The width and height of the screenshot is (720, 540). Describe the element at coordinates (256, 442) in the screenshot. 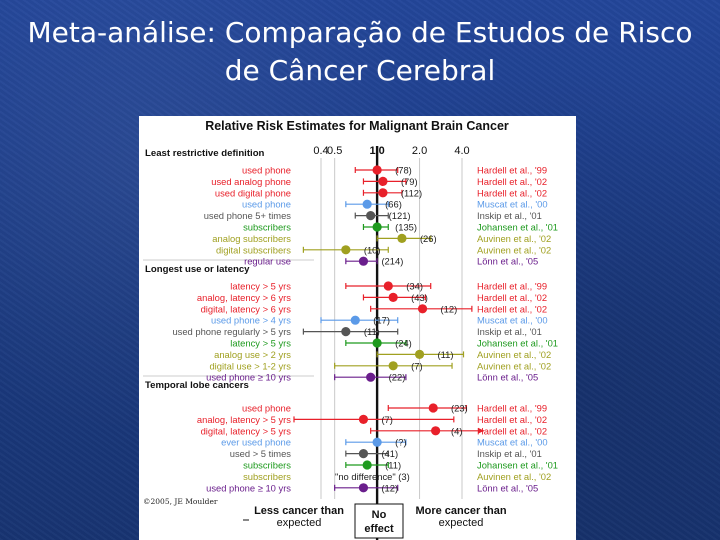

I see `row-label: ever used phone` at that location.